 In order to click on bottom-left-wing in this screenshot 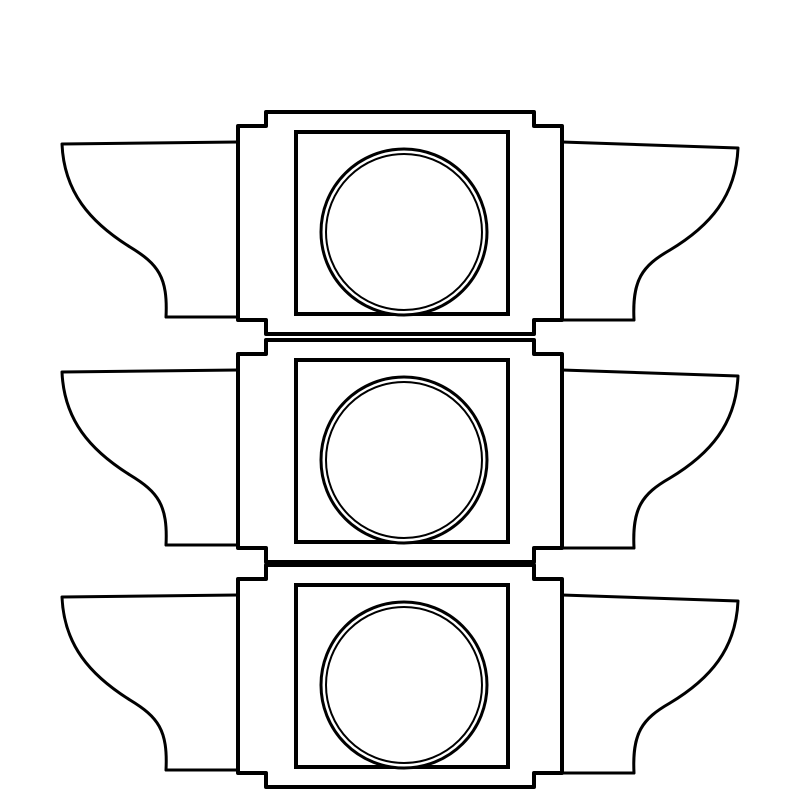, I will do `click(149, 682)`.